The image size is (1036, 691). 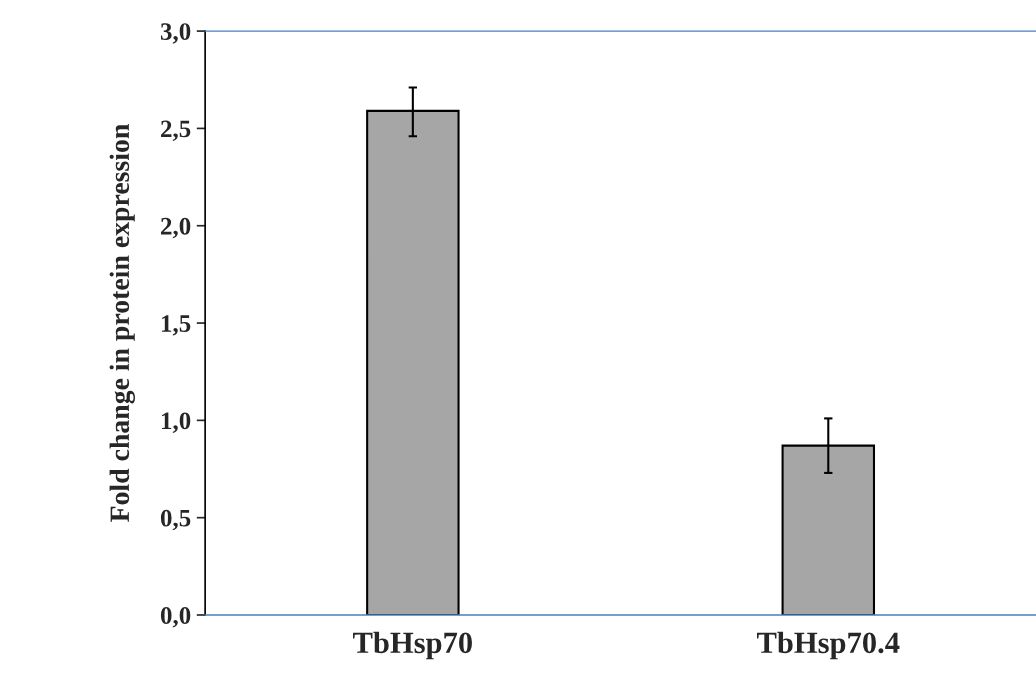 I want to click on y-tick-label: 3,0, so click(x=175, y=33).